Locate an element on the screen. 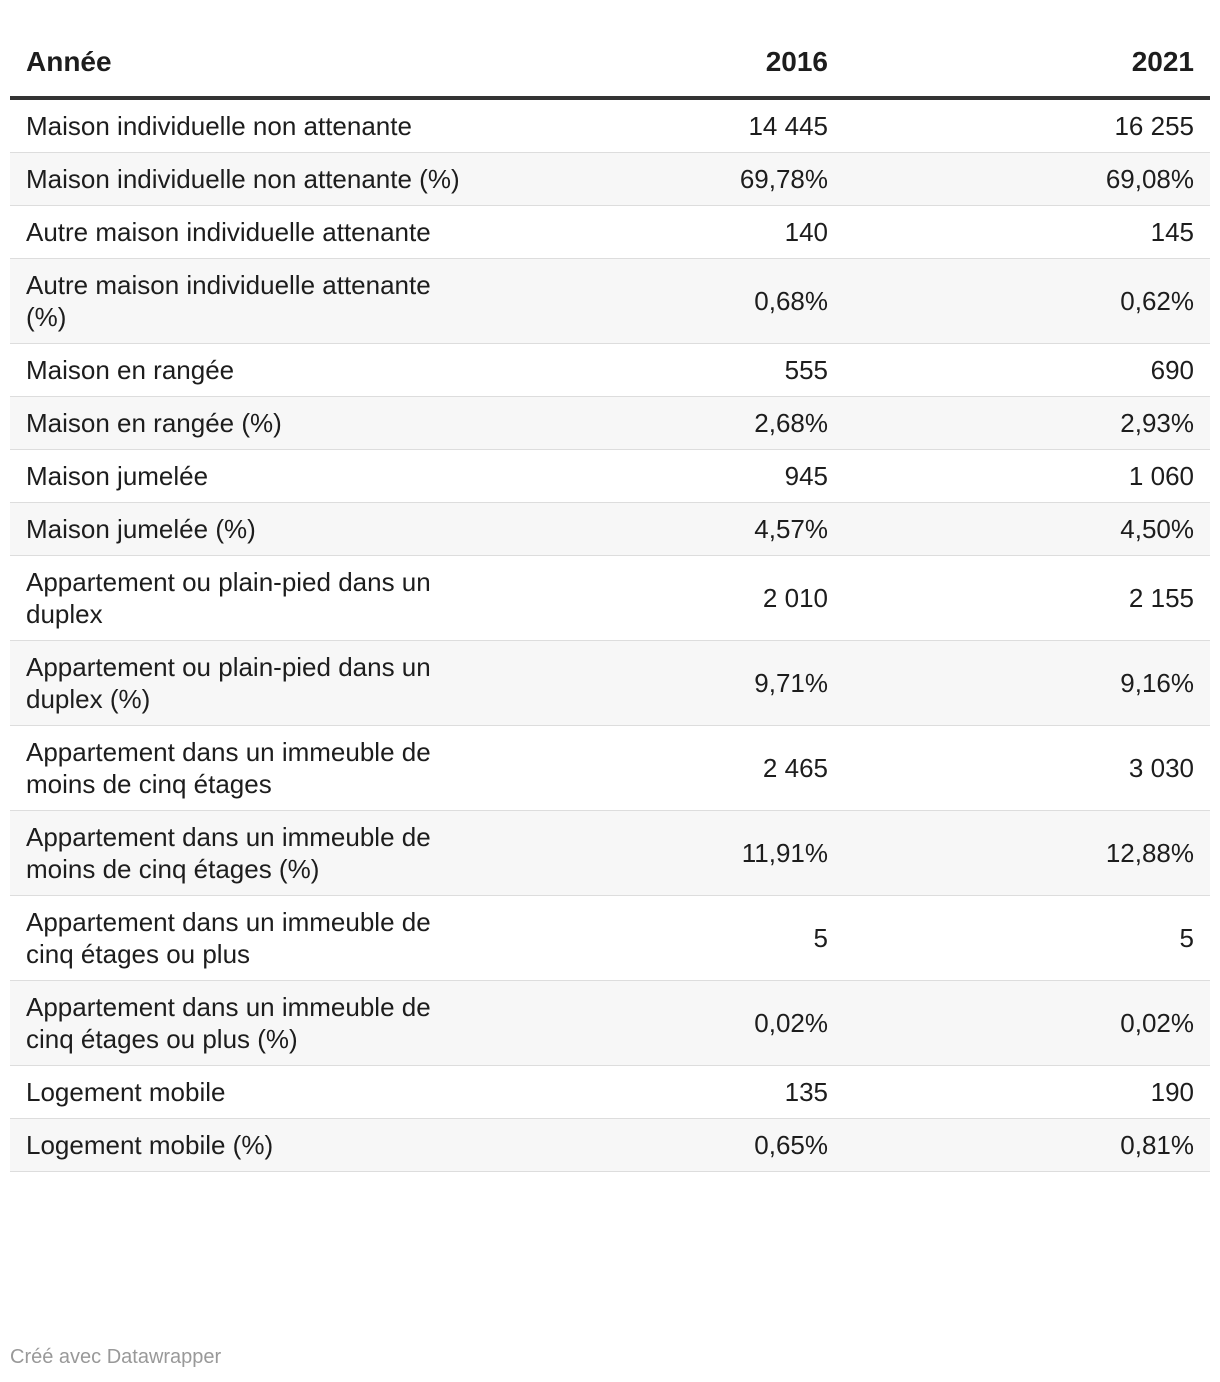 The height and width of the screenshot is (1382, 1220). cell-2021: 12,88% is located at coordinates (1027, 853).